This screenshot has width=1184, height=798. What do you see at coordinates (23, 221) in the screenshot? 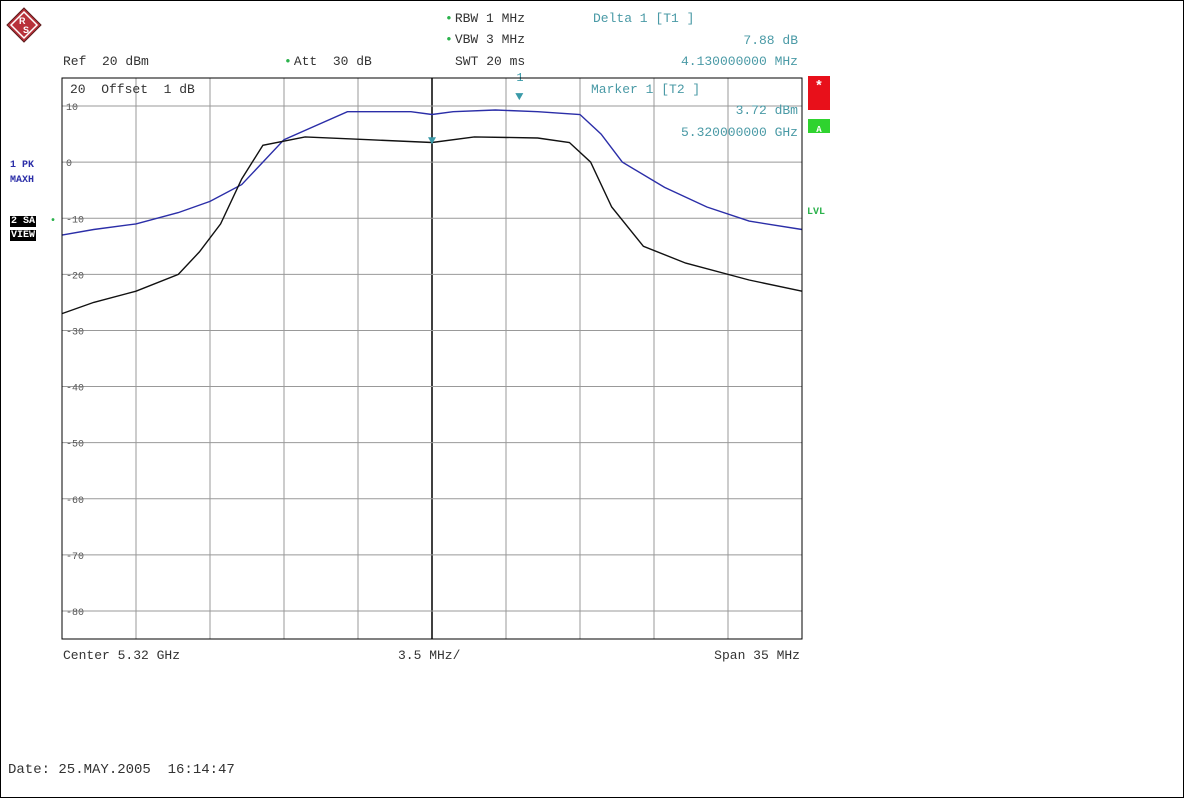
I see `trace2-label: 2 SA` at bounding box center [23, 221].